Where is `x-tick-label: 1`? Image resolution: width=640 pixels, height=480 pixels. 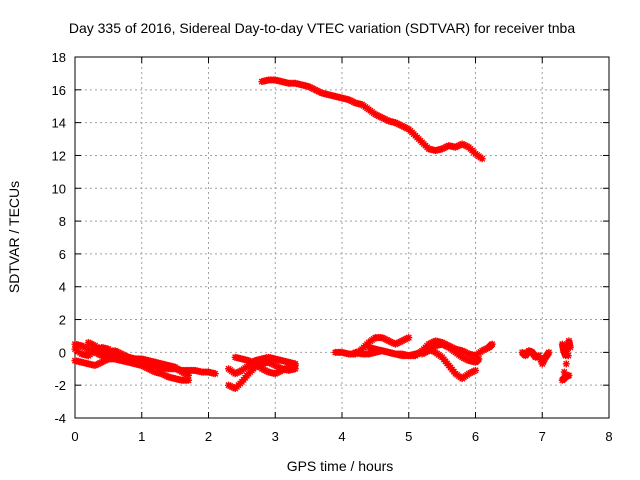 x-tick-label: 1 is located at coordinates (141, 436).